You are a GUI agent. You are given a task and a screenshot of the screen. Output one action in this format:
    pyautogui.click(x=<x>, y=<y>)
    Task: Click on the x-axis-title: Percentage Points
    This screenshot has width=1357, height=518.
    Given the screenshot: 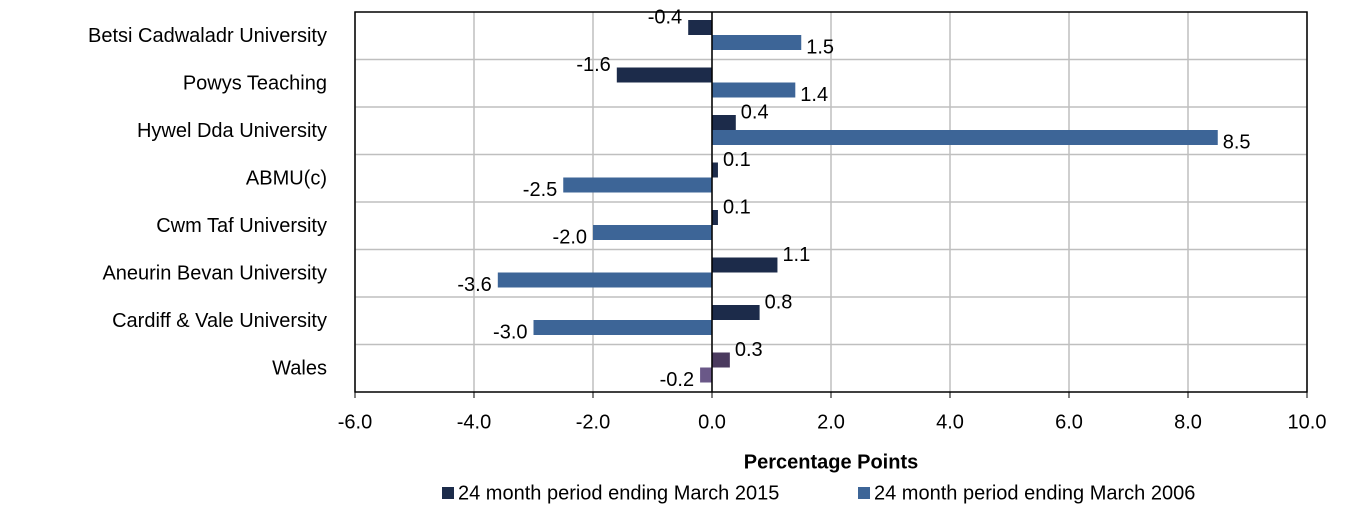 What is the action you would take?
    pyautogui.click(x=831, y=462)
    